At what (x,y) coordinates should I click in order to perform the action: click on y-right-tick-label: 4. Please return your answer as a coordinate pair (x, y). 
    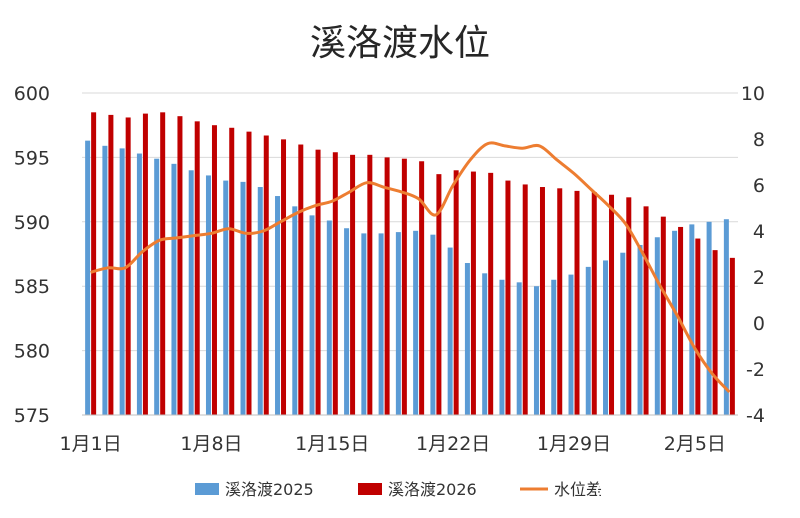
    Looking at the image, I should click on (759, 232).